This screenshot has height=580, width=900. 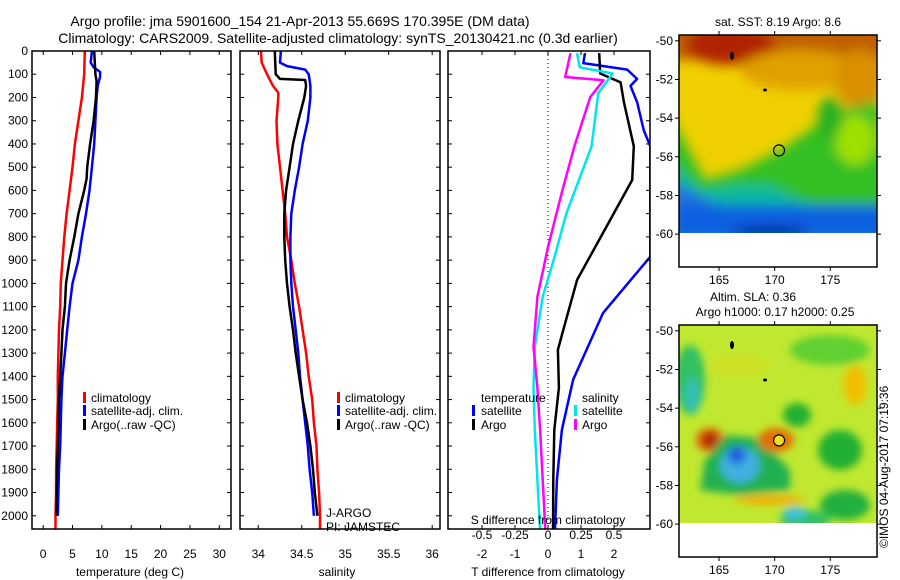 I want to click on x-tick-label: 36, so click(x=432, y=554).